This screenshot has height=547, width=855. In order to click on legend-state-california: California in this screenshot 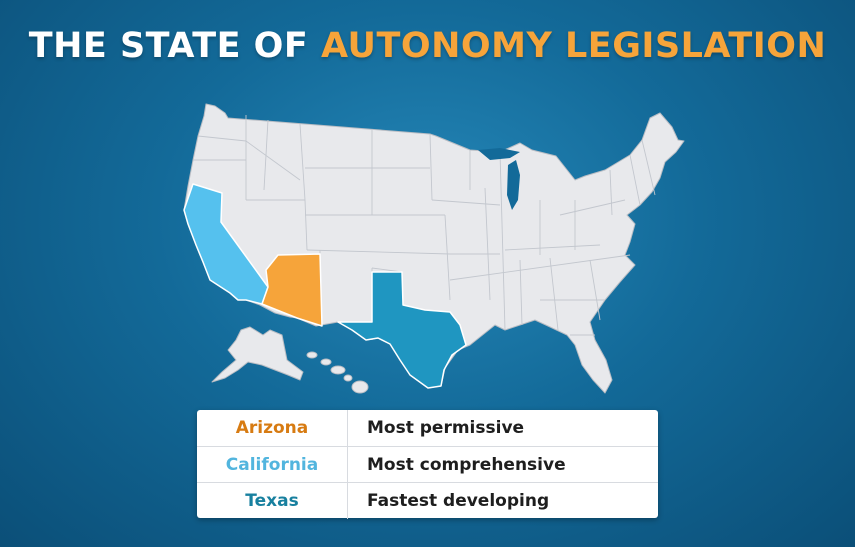, I will do `click(272, 465)`.